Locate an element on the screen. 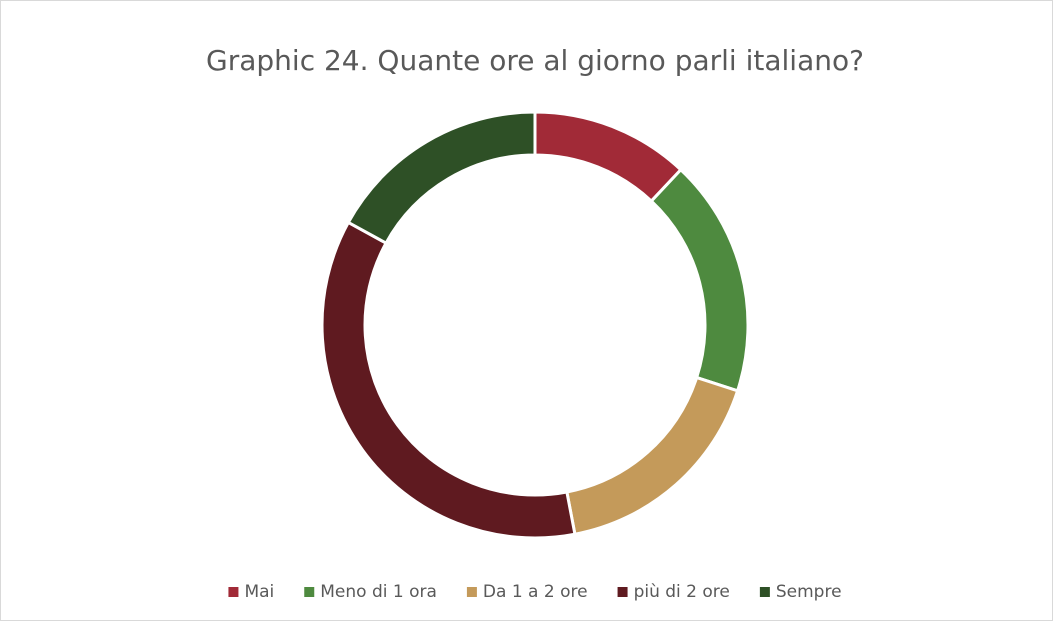  legend-label: Da 1 a 2 ore is located at coordinates (535, 592).